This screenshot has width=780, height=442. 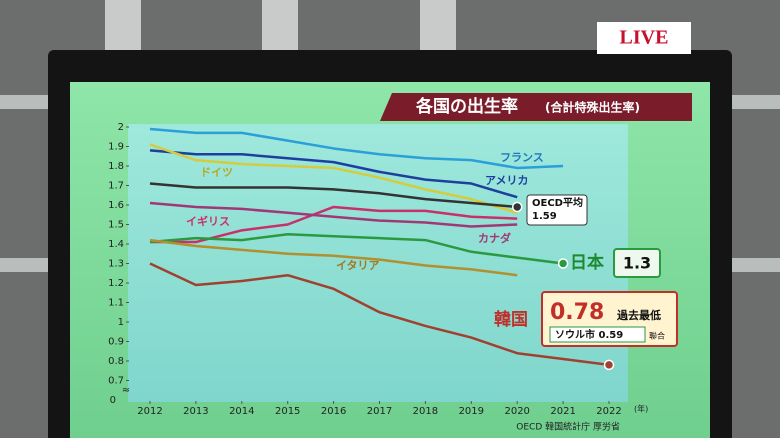 I want to click on series-label: カナダ, so click(x=494, y=238).